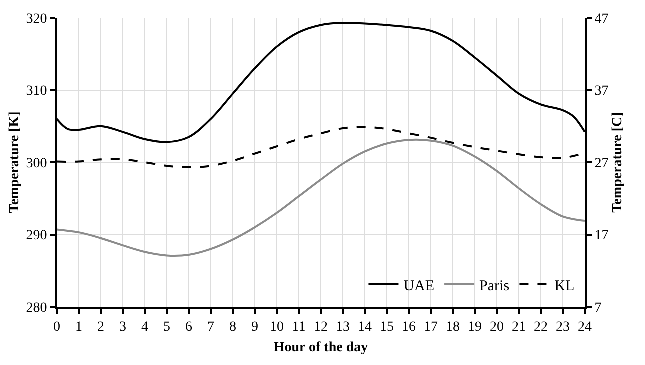  What do you see at coordinates (145, 327) in the screenshot?
I see `x-tick-label: 4` at bounding box center [145, 327].